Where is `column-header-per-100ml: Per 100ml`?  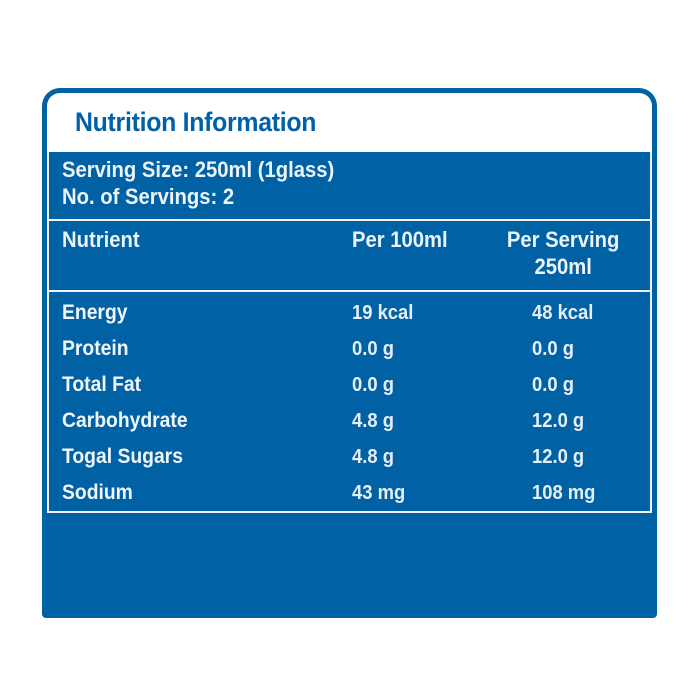
column-header-per-100ml: Per 100ml is located at coordinates (427, 258).